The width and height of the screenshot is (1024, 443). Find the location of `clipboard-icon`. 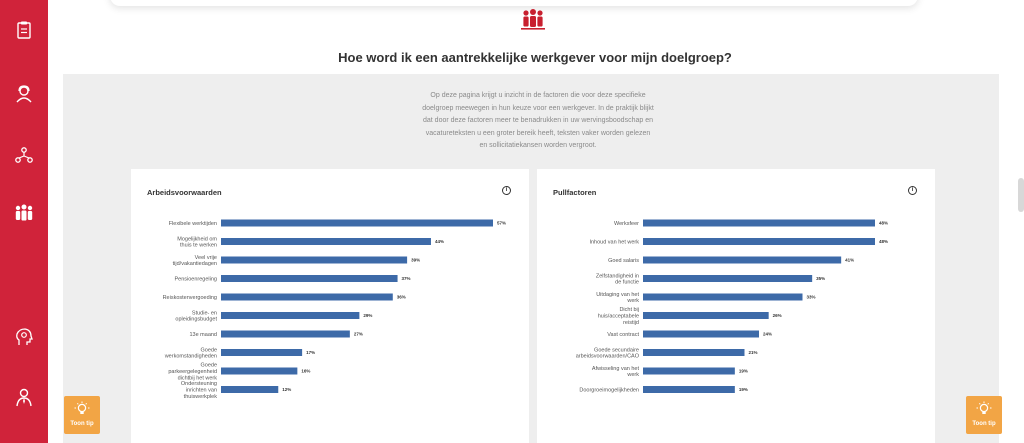

clipboard-icon is located at coordinates (24, 30).